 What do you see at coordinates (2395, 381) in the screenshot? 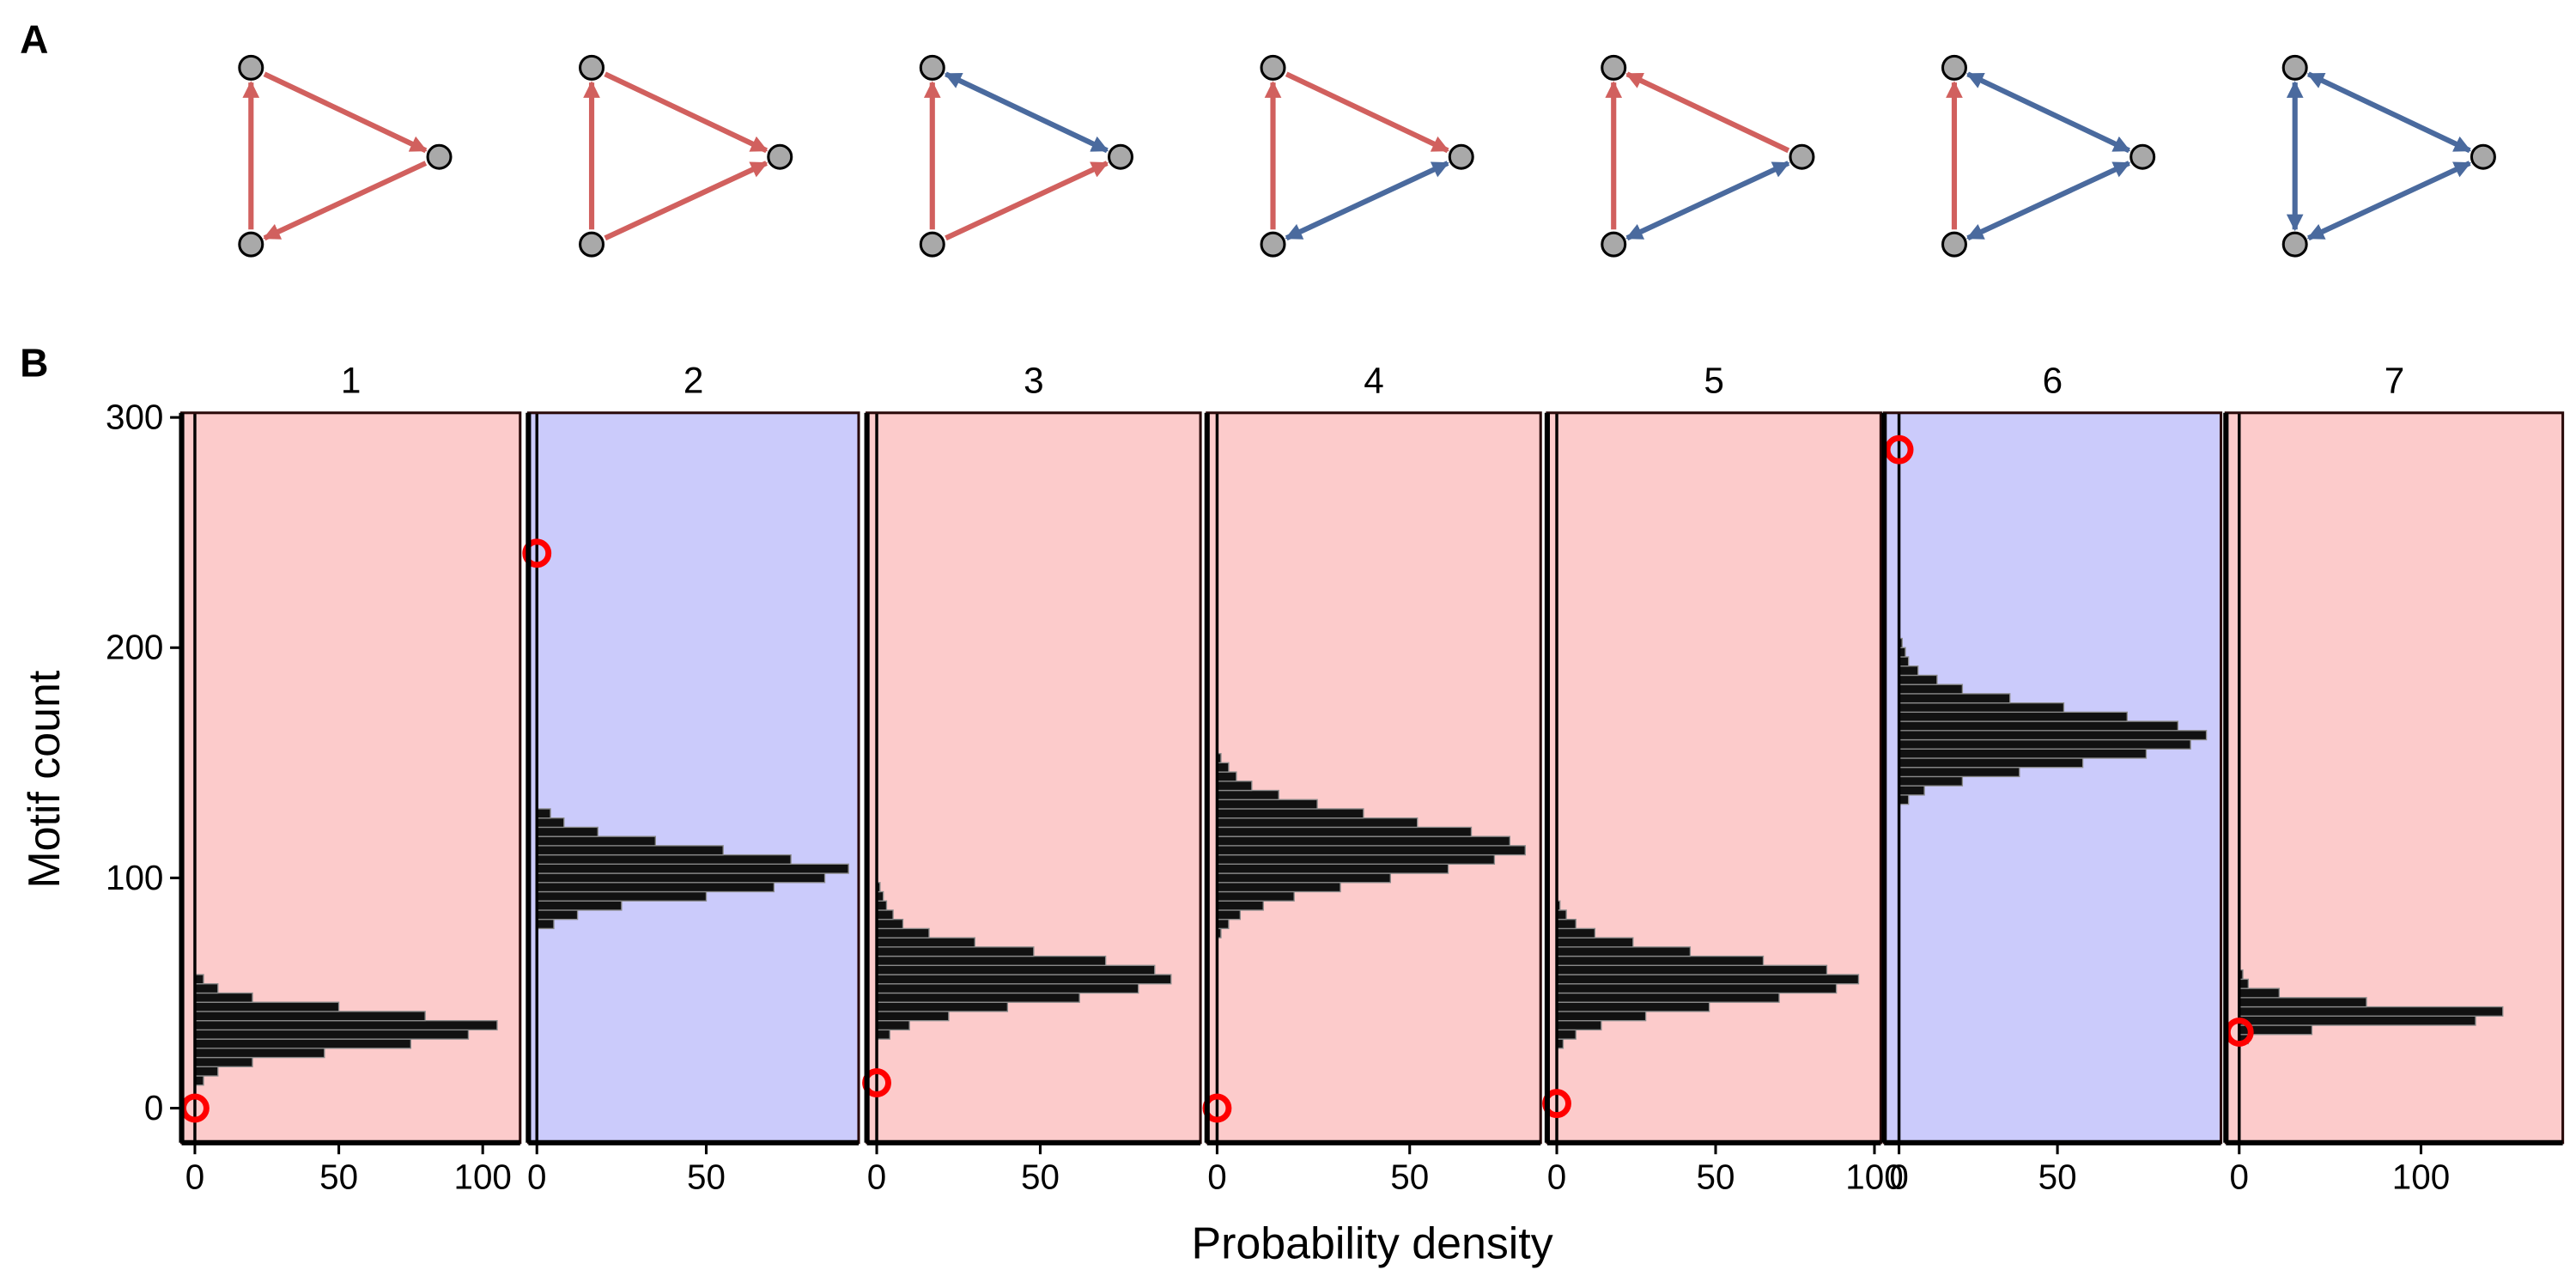
I see `subplot-title: 7` at bounding box center [2395, 381].